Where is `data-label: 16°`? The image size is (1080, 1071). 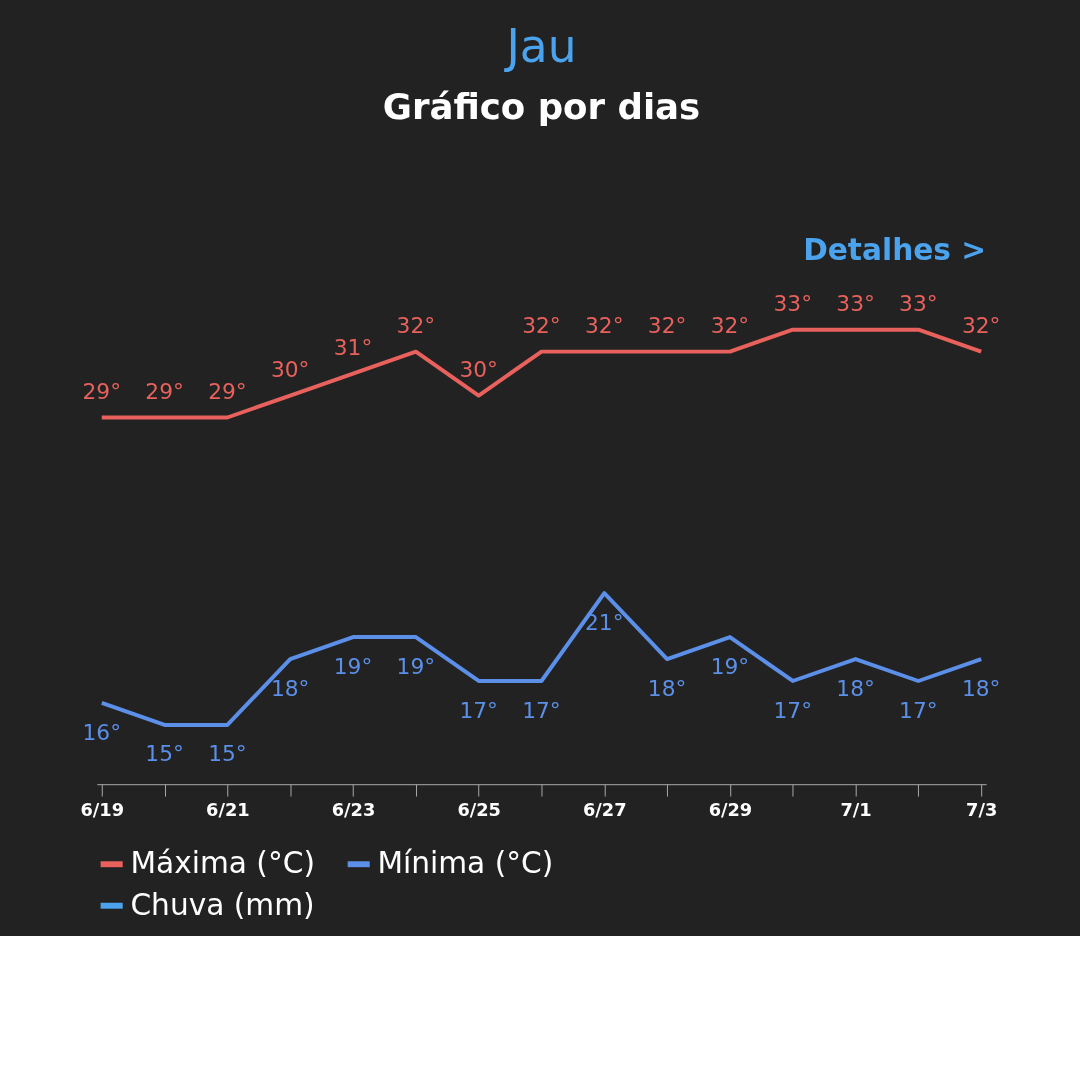
data-label: 16° is located at coordinates (102, 732).